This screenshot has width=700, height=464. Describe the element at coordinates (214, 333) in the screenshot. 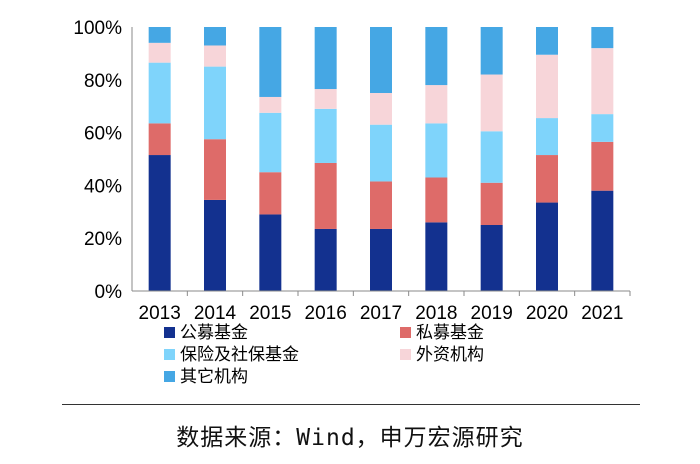

I see `legend-label: 公募基金` at that location.